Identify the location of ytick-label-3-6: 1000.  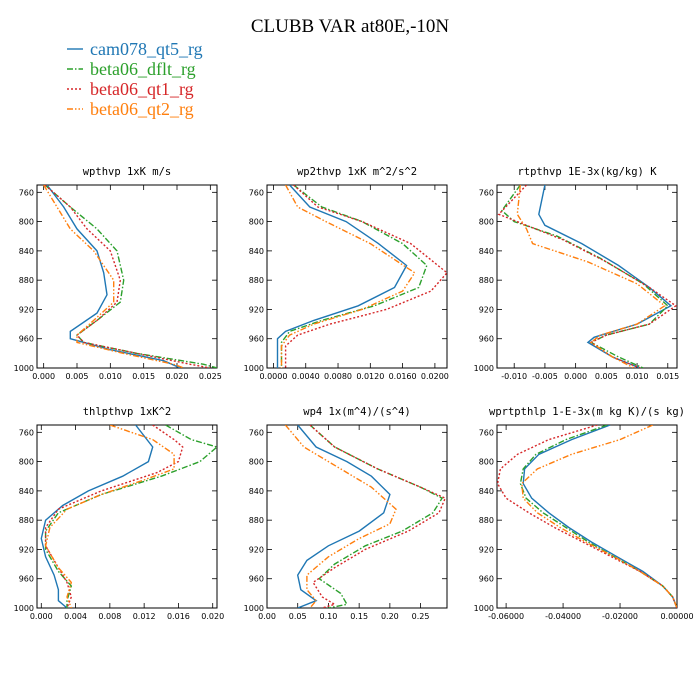
(24, 608).